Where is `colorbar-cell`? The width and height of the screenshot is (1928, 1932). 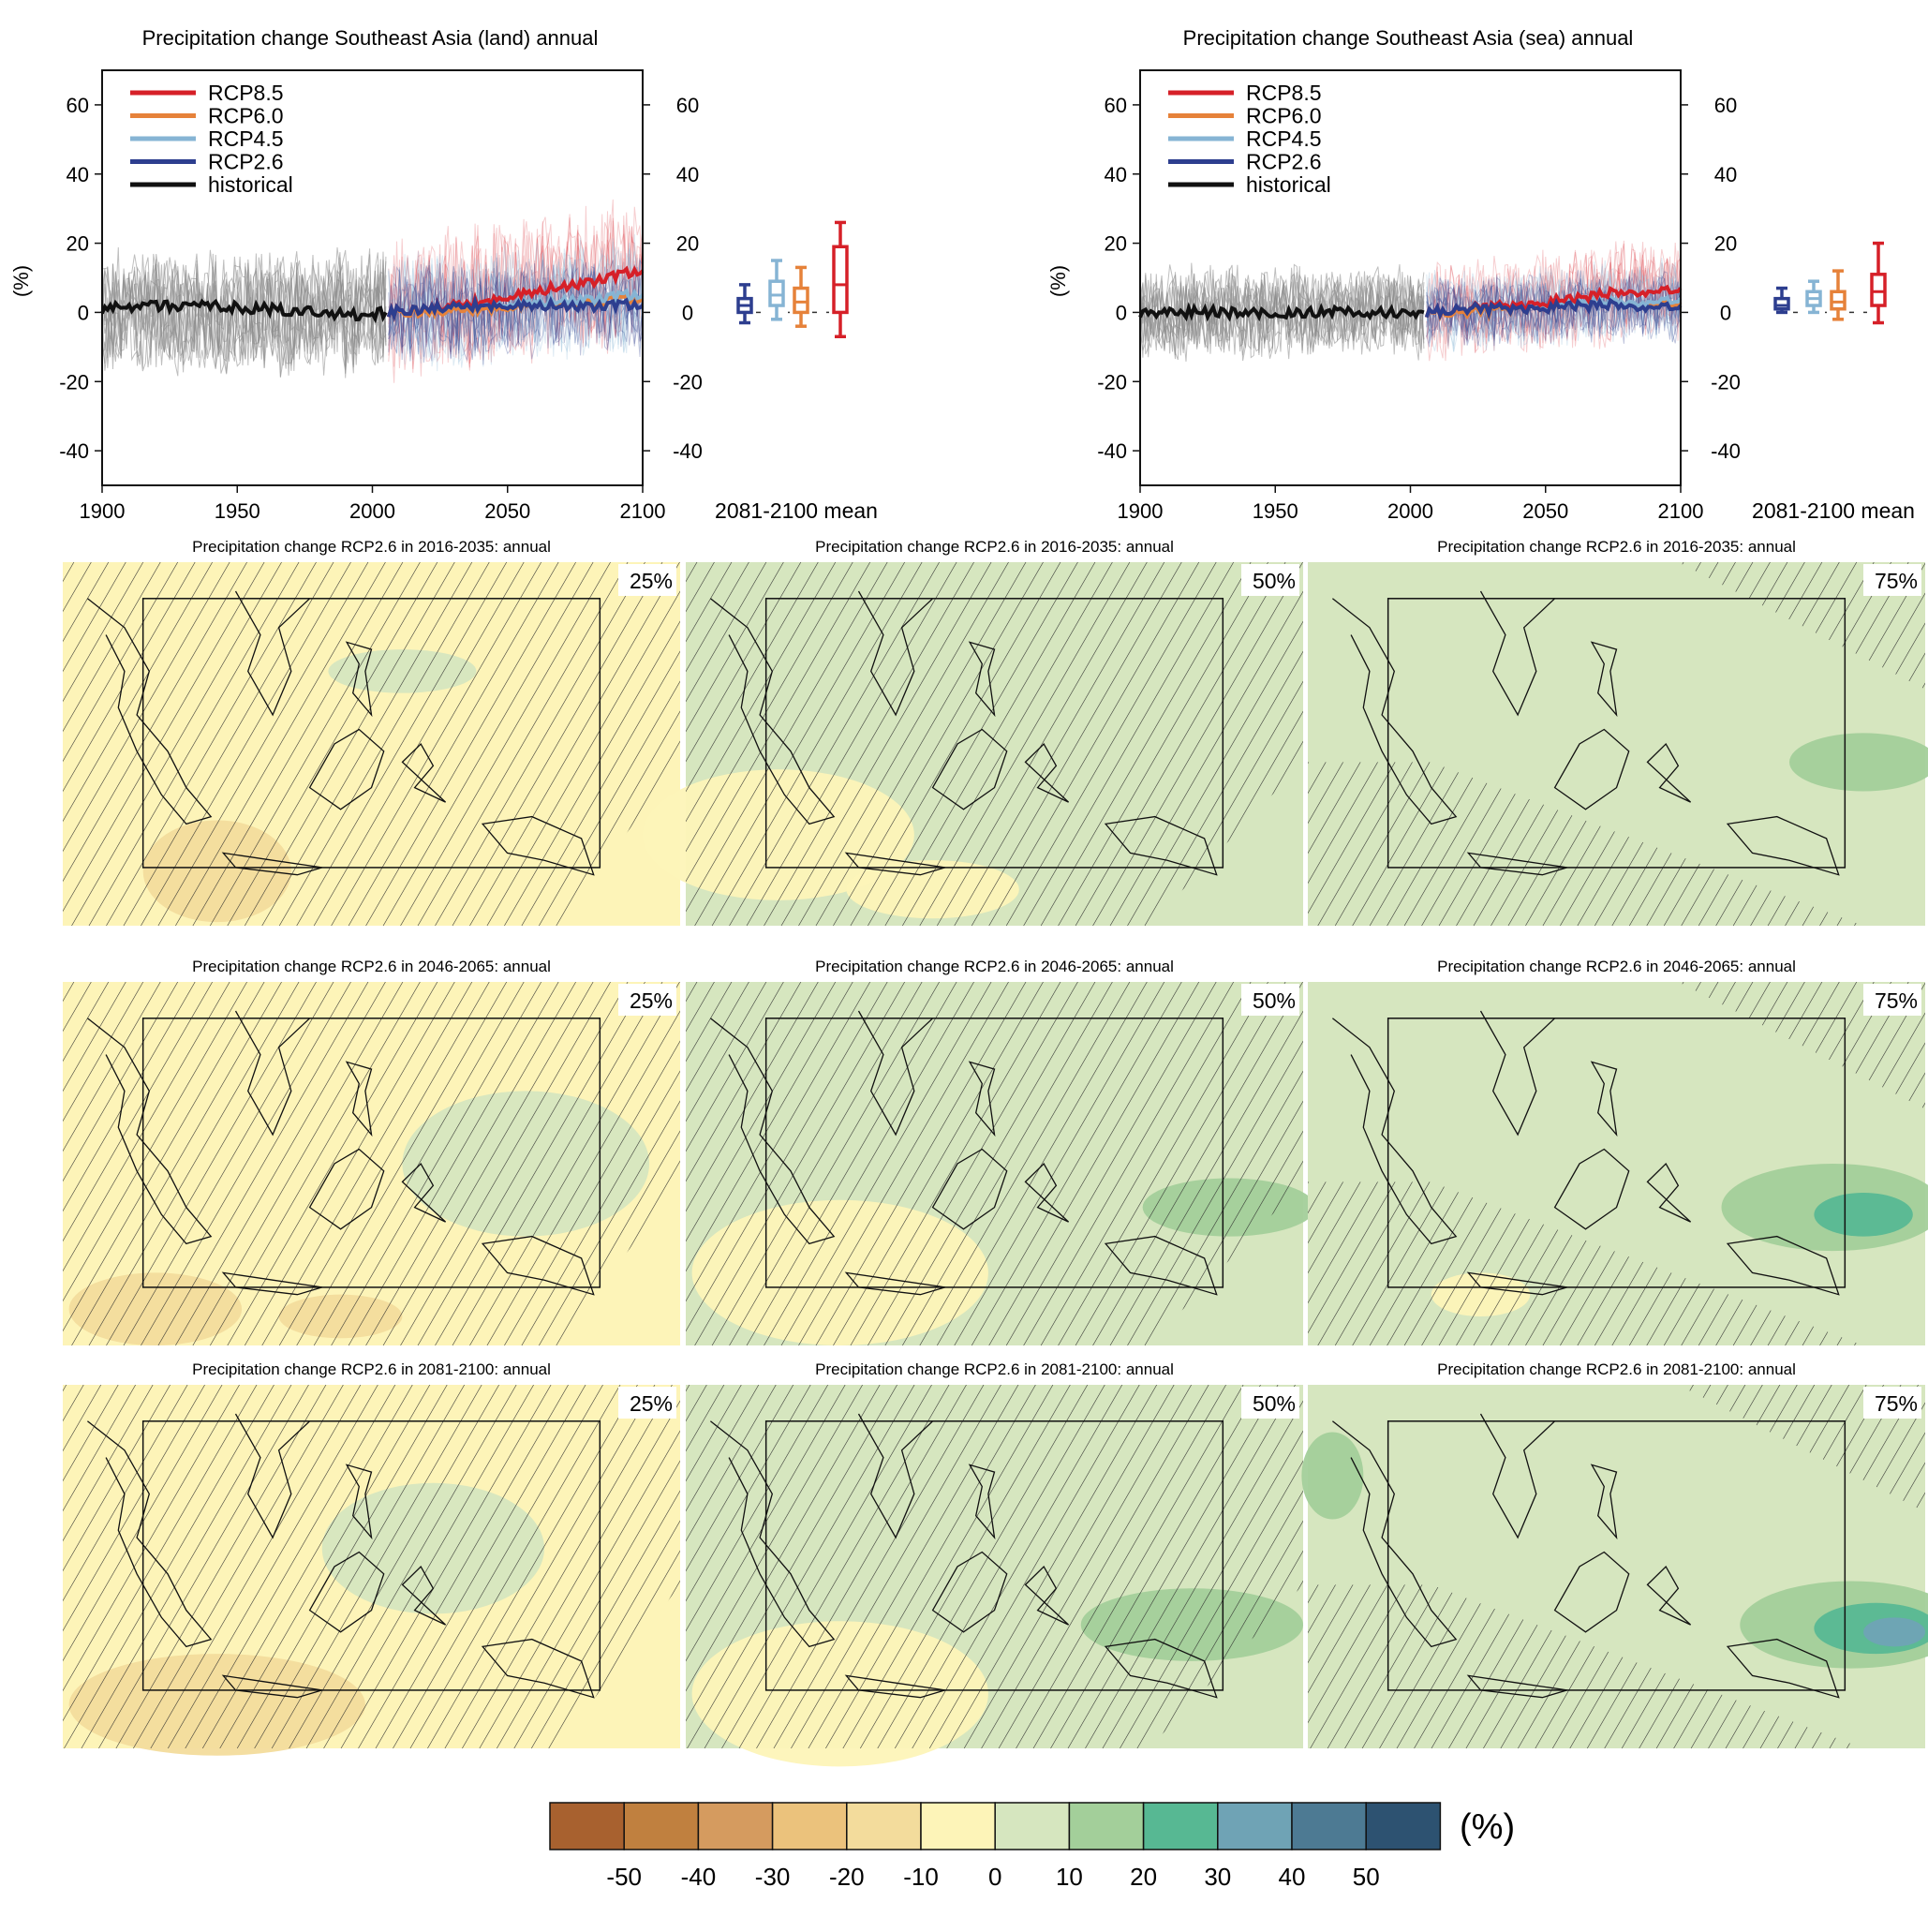 colorbar-cell is located at coordinates (1403, 1826).